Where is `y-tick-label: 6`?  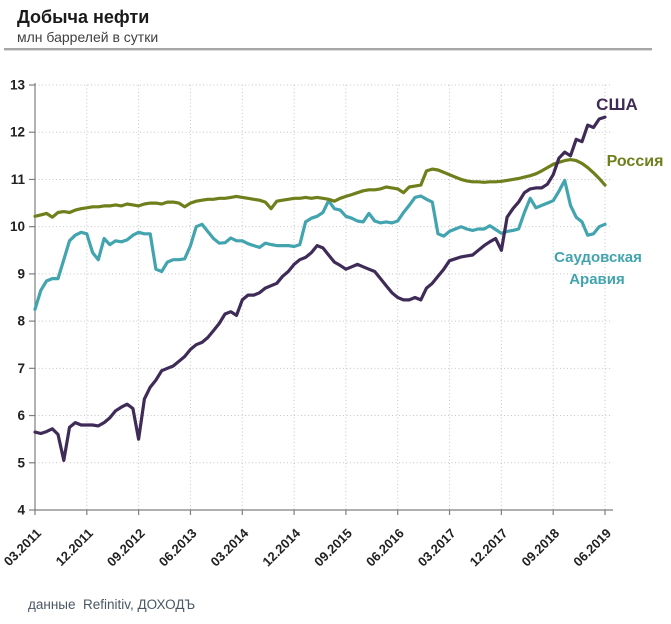
y-tick-label: 6 is located at coordinates (21, 415).